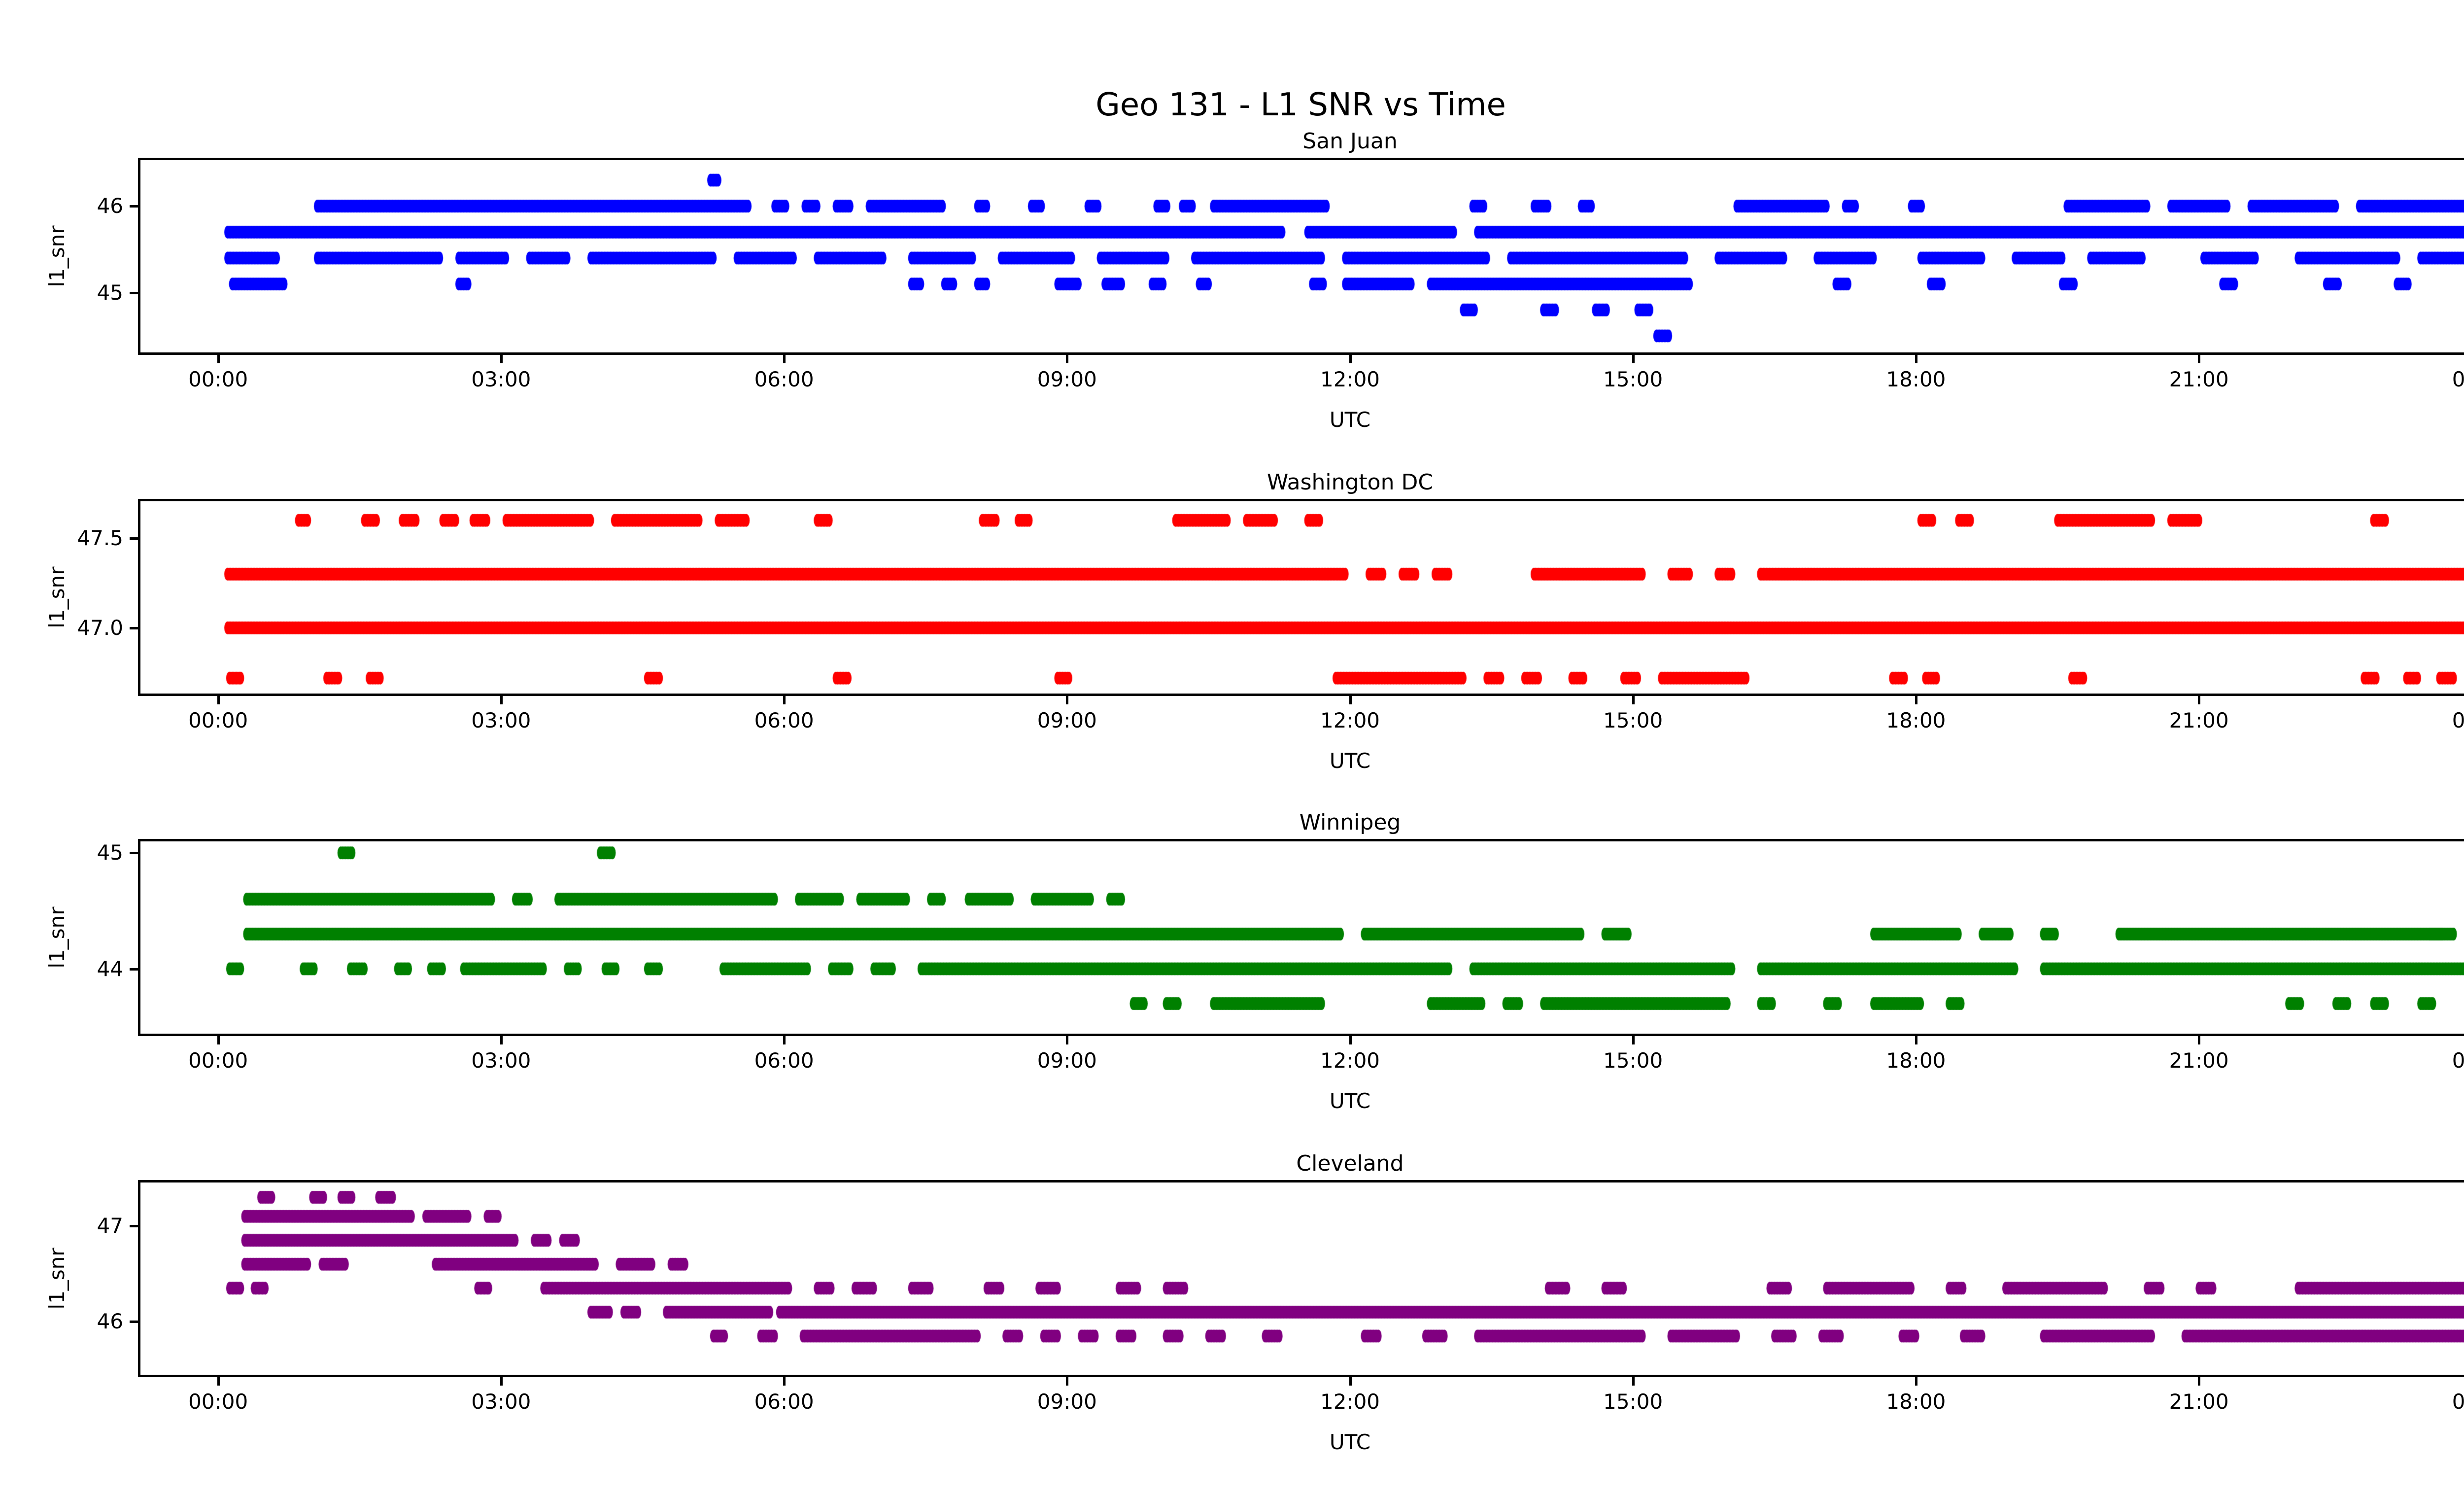 This screenshot has width=2464, height=1495. What do you see at coordinates (110, 968) in the screenshot?
I see `y-axis-tick-label: 44` at bounding box center [110, 968].